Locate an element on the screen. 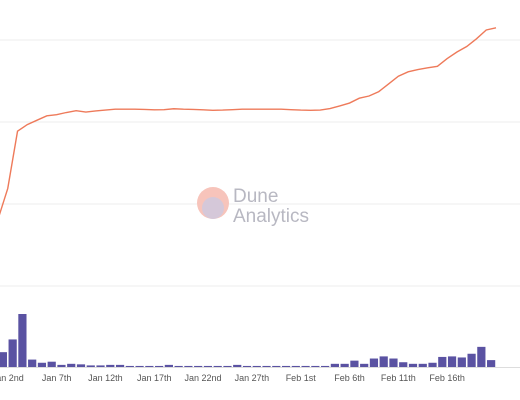 This screenshot has height=400, width=520. x-tick-label: Feb 11th is located at coordinates (398, 378).